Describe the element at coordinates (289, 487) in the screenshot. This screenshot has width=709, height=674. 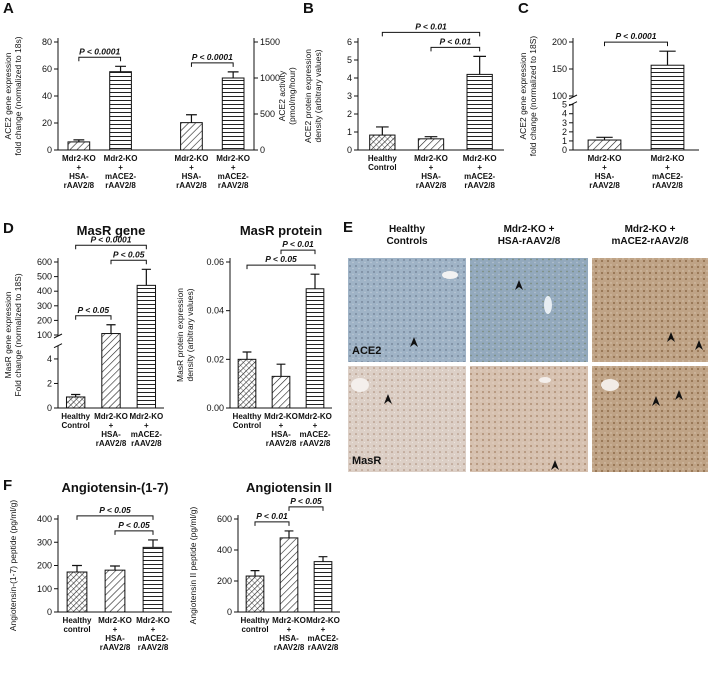
I see `chart-title: Angiotensin II` at that location.